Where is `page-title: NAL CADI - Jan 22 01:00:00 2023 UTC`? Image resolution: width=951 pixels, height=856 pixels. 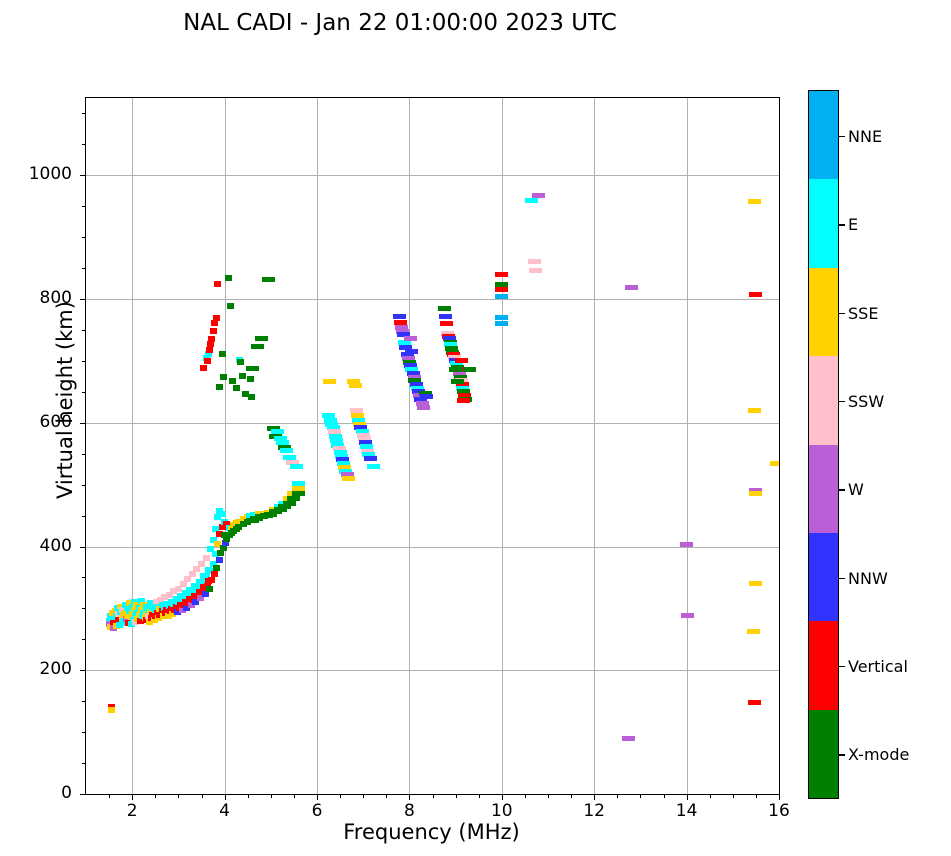 page-title: NAL CADI - Jan 22 01:00:00 2023 UTC is located at coordinates (400, 23).